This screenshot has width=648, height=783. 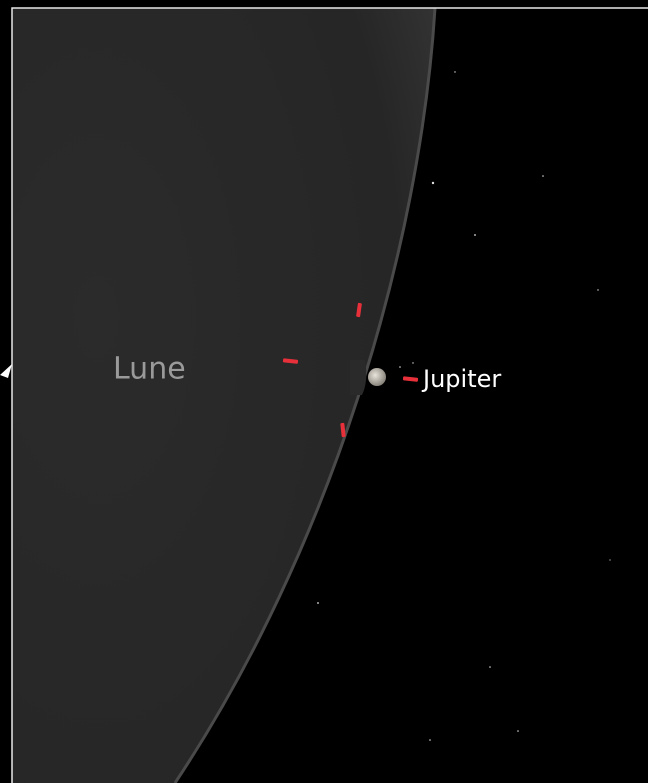 I want to click on target-markers, so click(x=350, y=370).